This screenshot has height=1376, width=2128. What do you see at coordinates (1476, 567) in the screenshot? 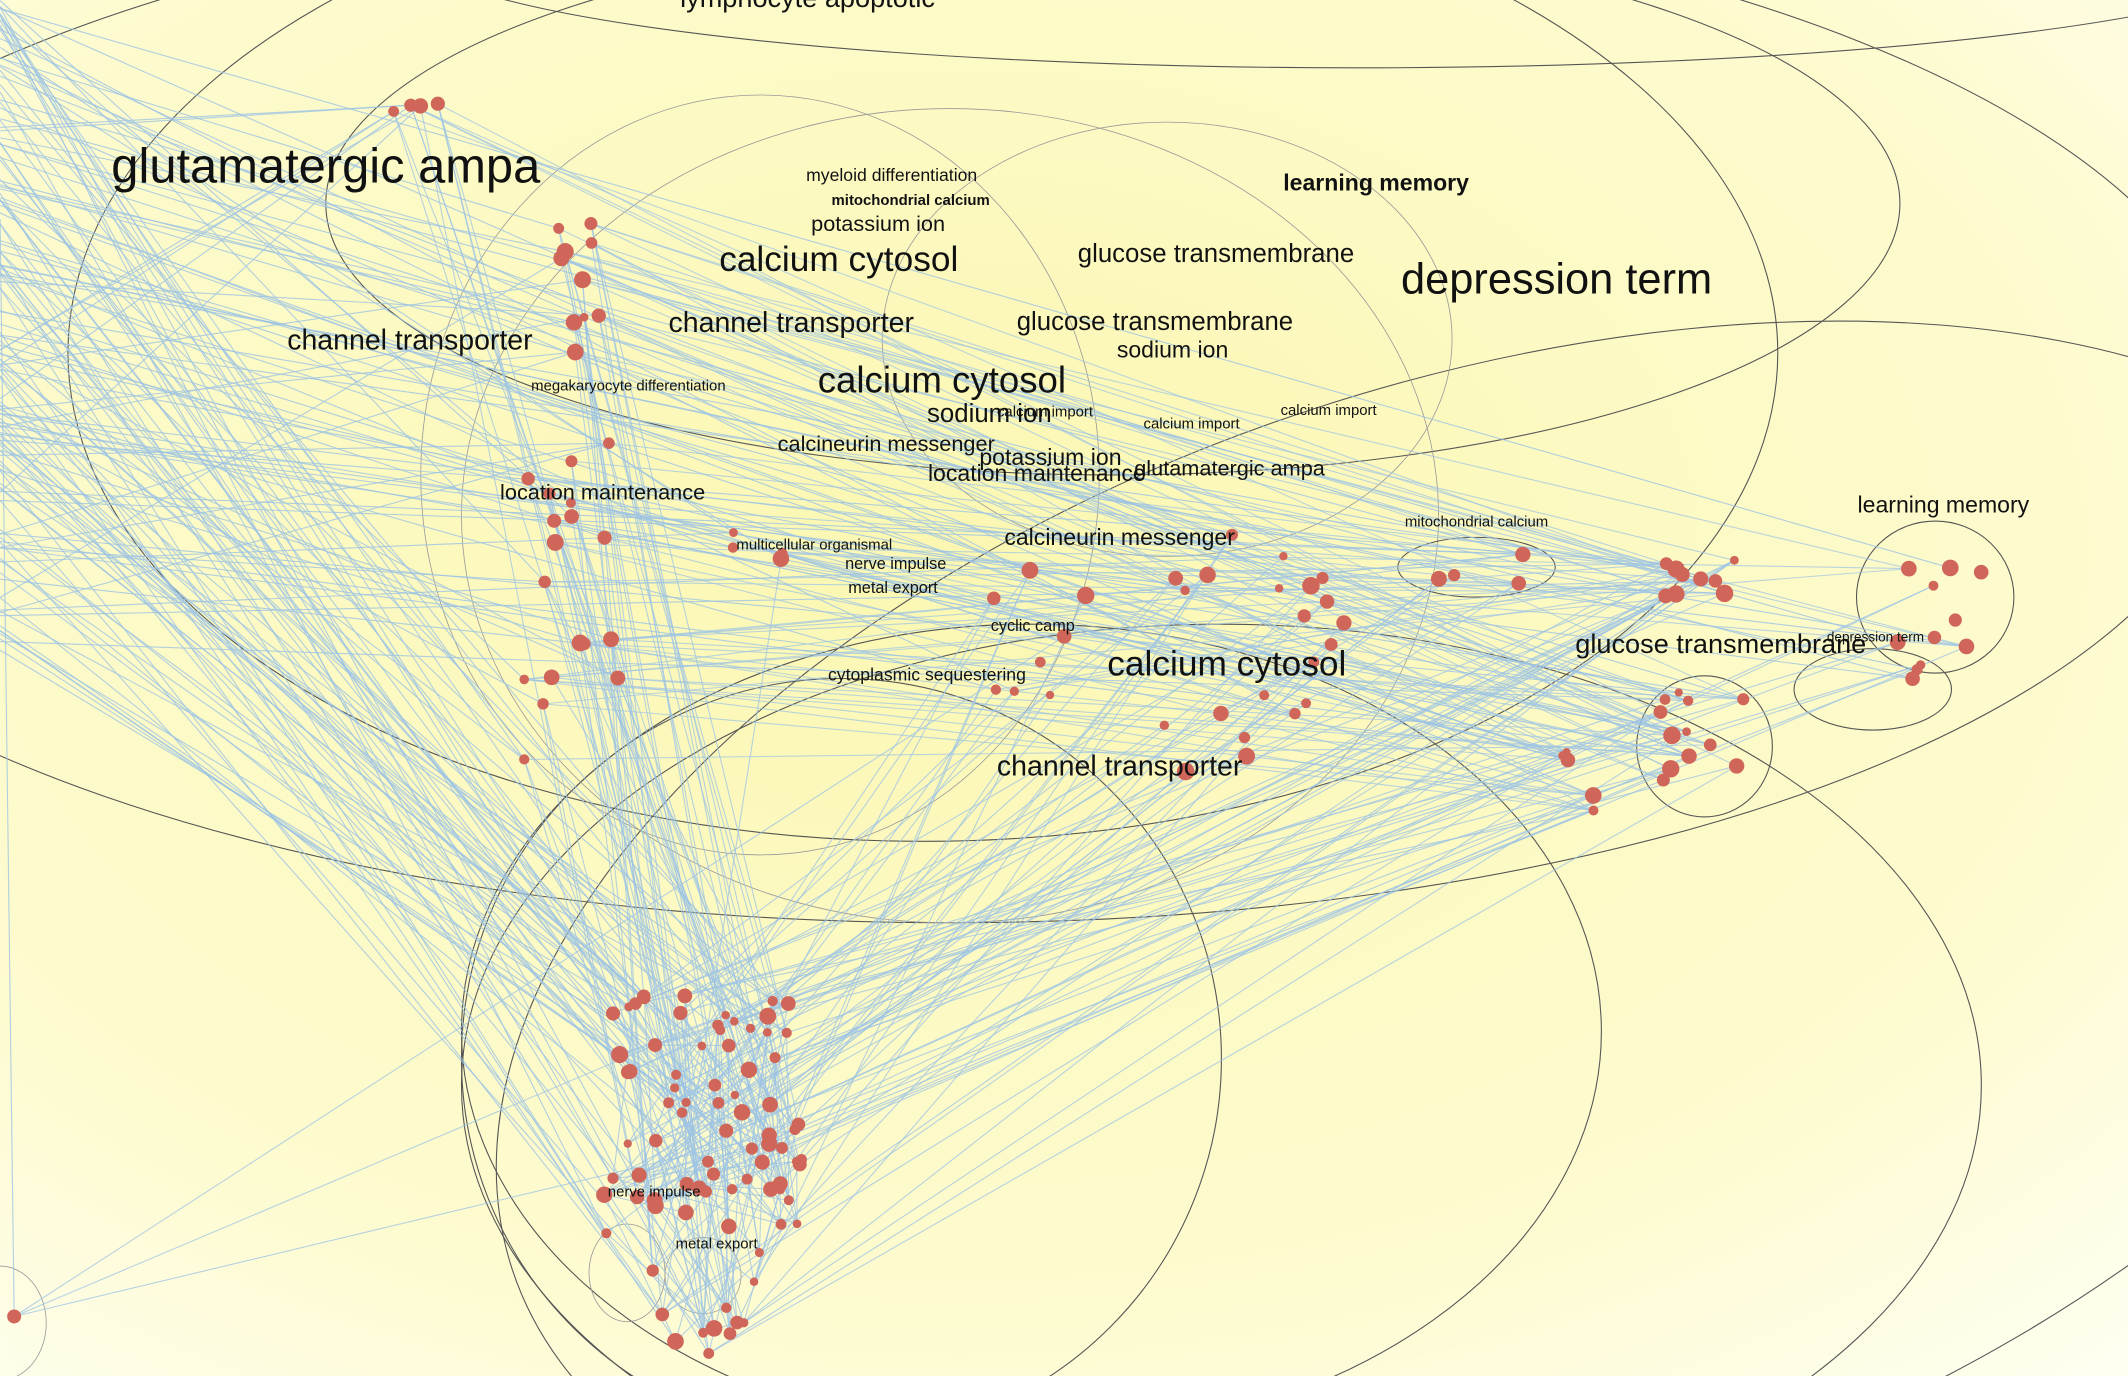
I see `outline` at bounding box center [1476, 567].